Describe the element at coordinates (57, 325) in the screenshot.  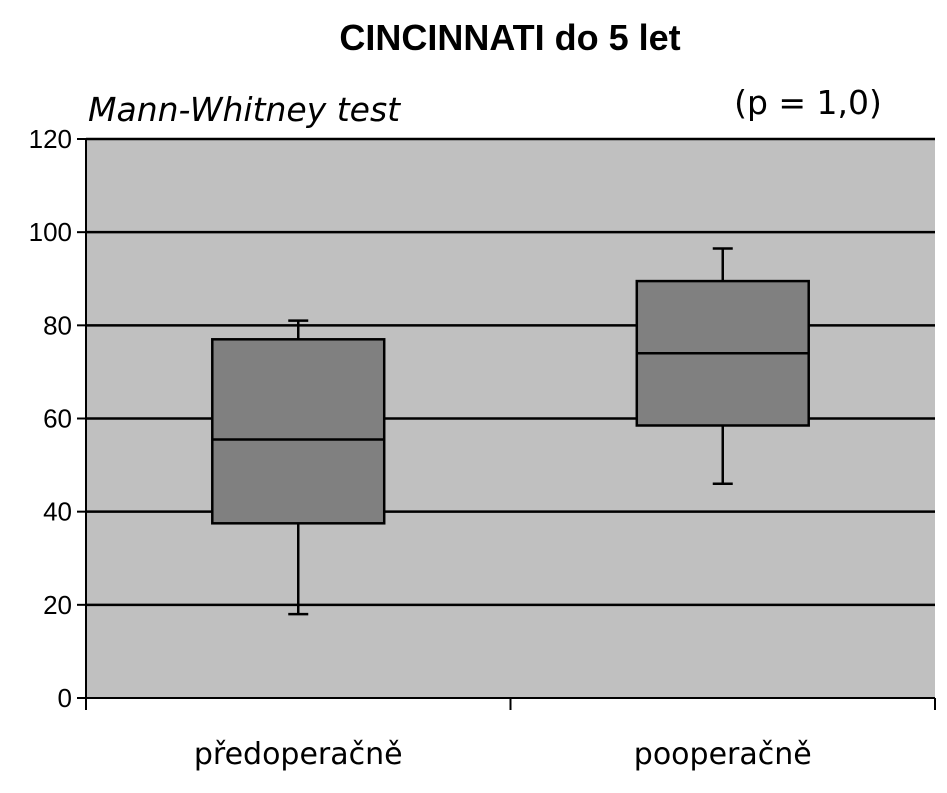
I see `y-tick-label: 80` at that location.